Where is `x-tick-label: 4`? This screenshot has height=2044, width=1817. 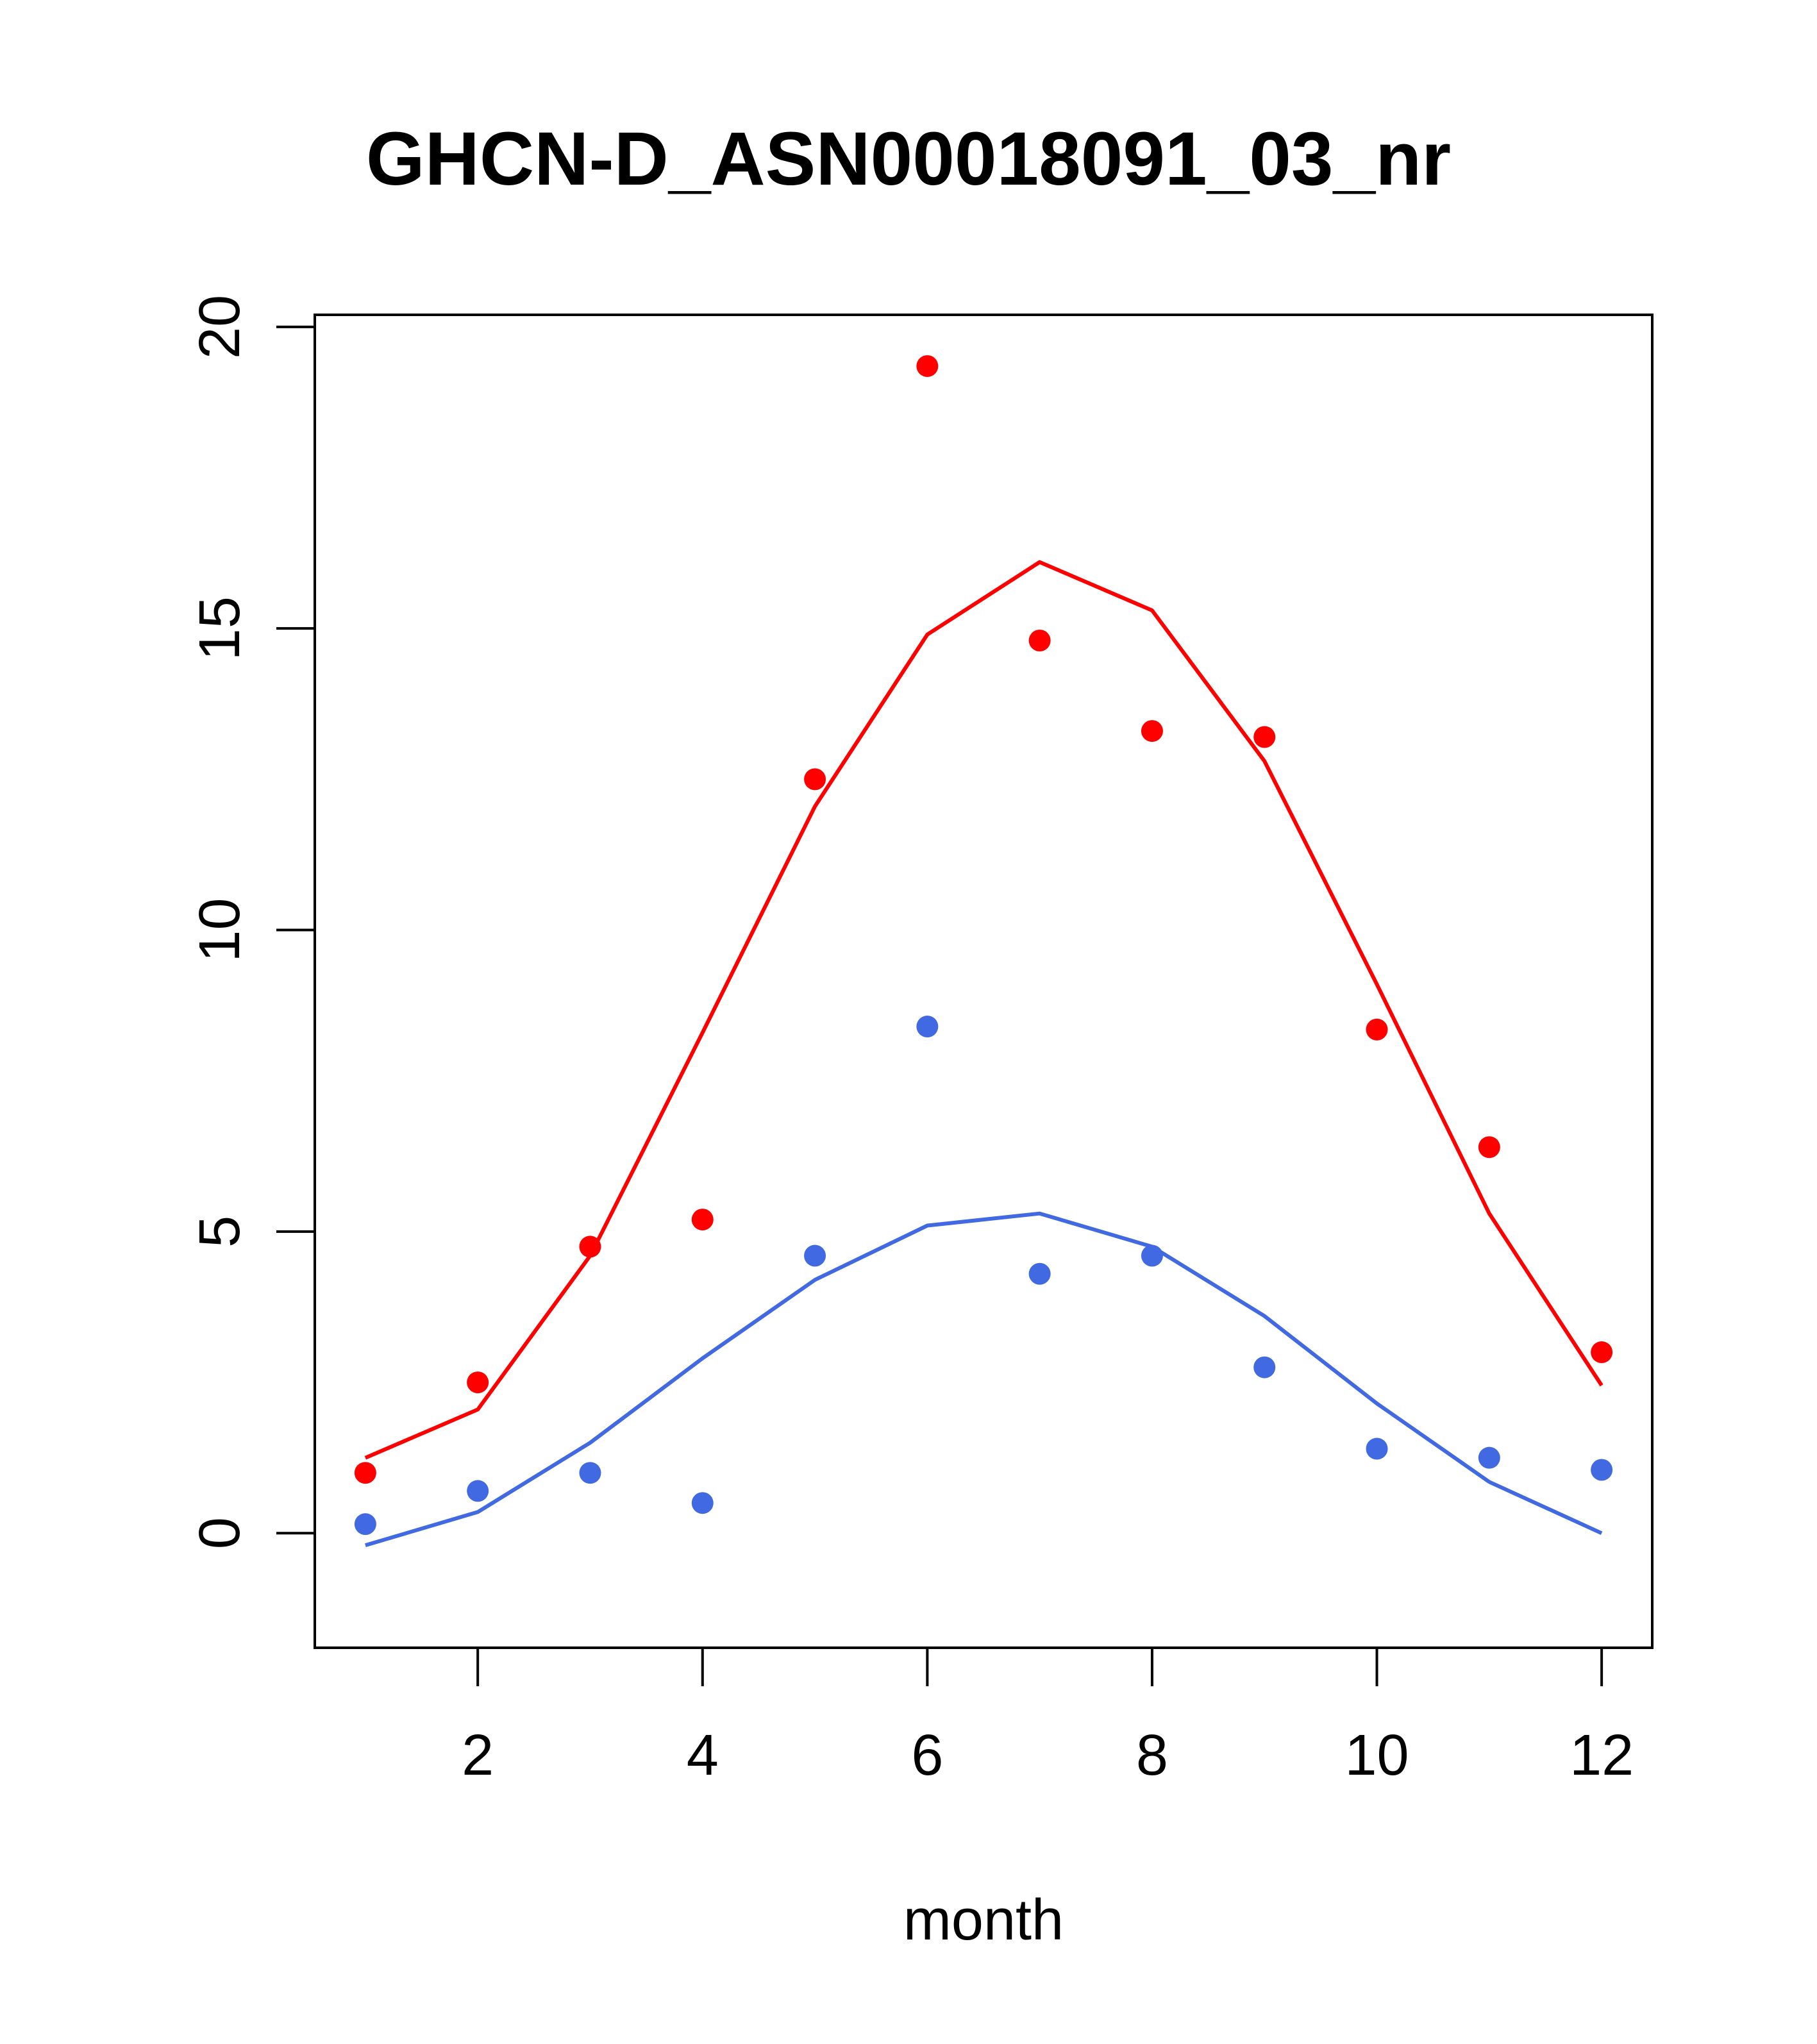
x-tick-label: 4 is located at coordinates (703, 1755).